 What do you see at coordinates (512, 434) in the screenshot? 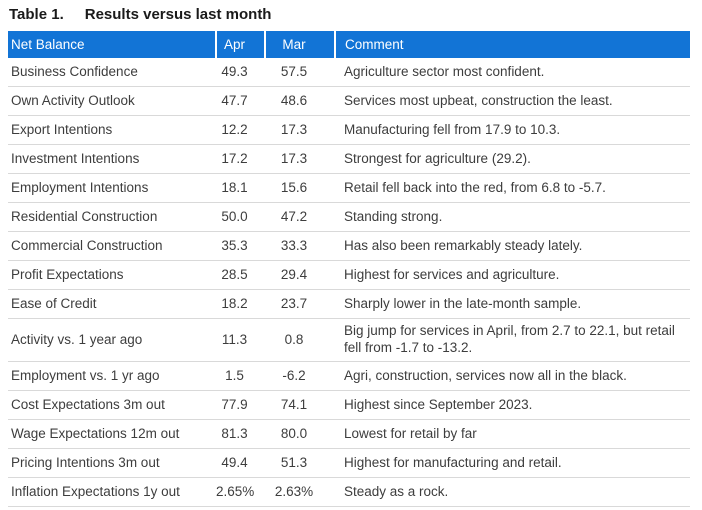
I see `comment-cell: Lowest for retail by far` at bounding box center [512, 434].